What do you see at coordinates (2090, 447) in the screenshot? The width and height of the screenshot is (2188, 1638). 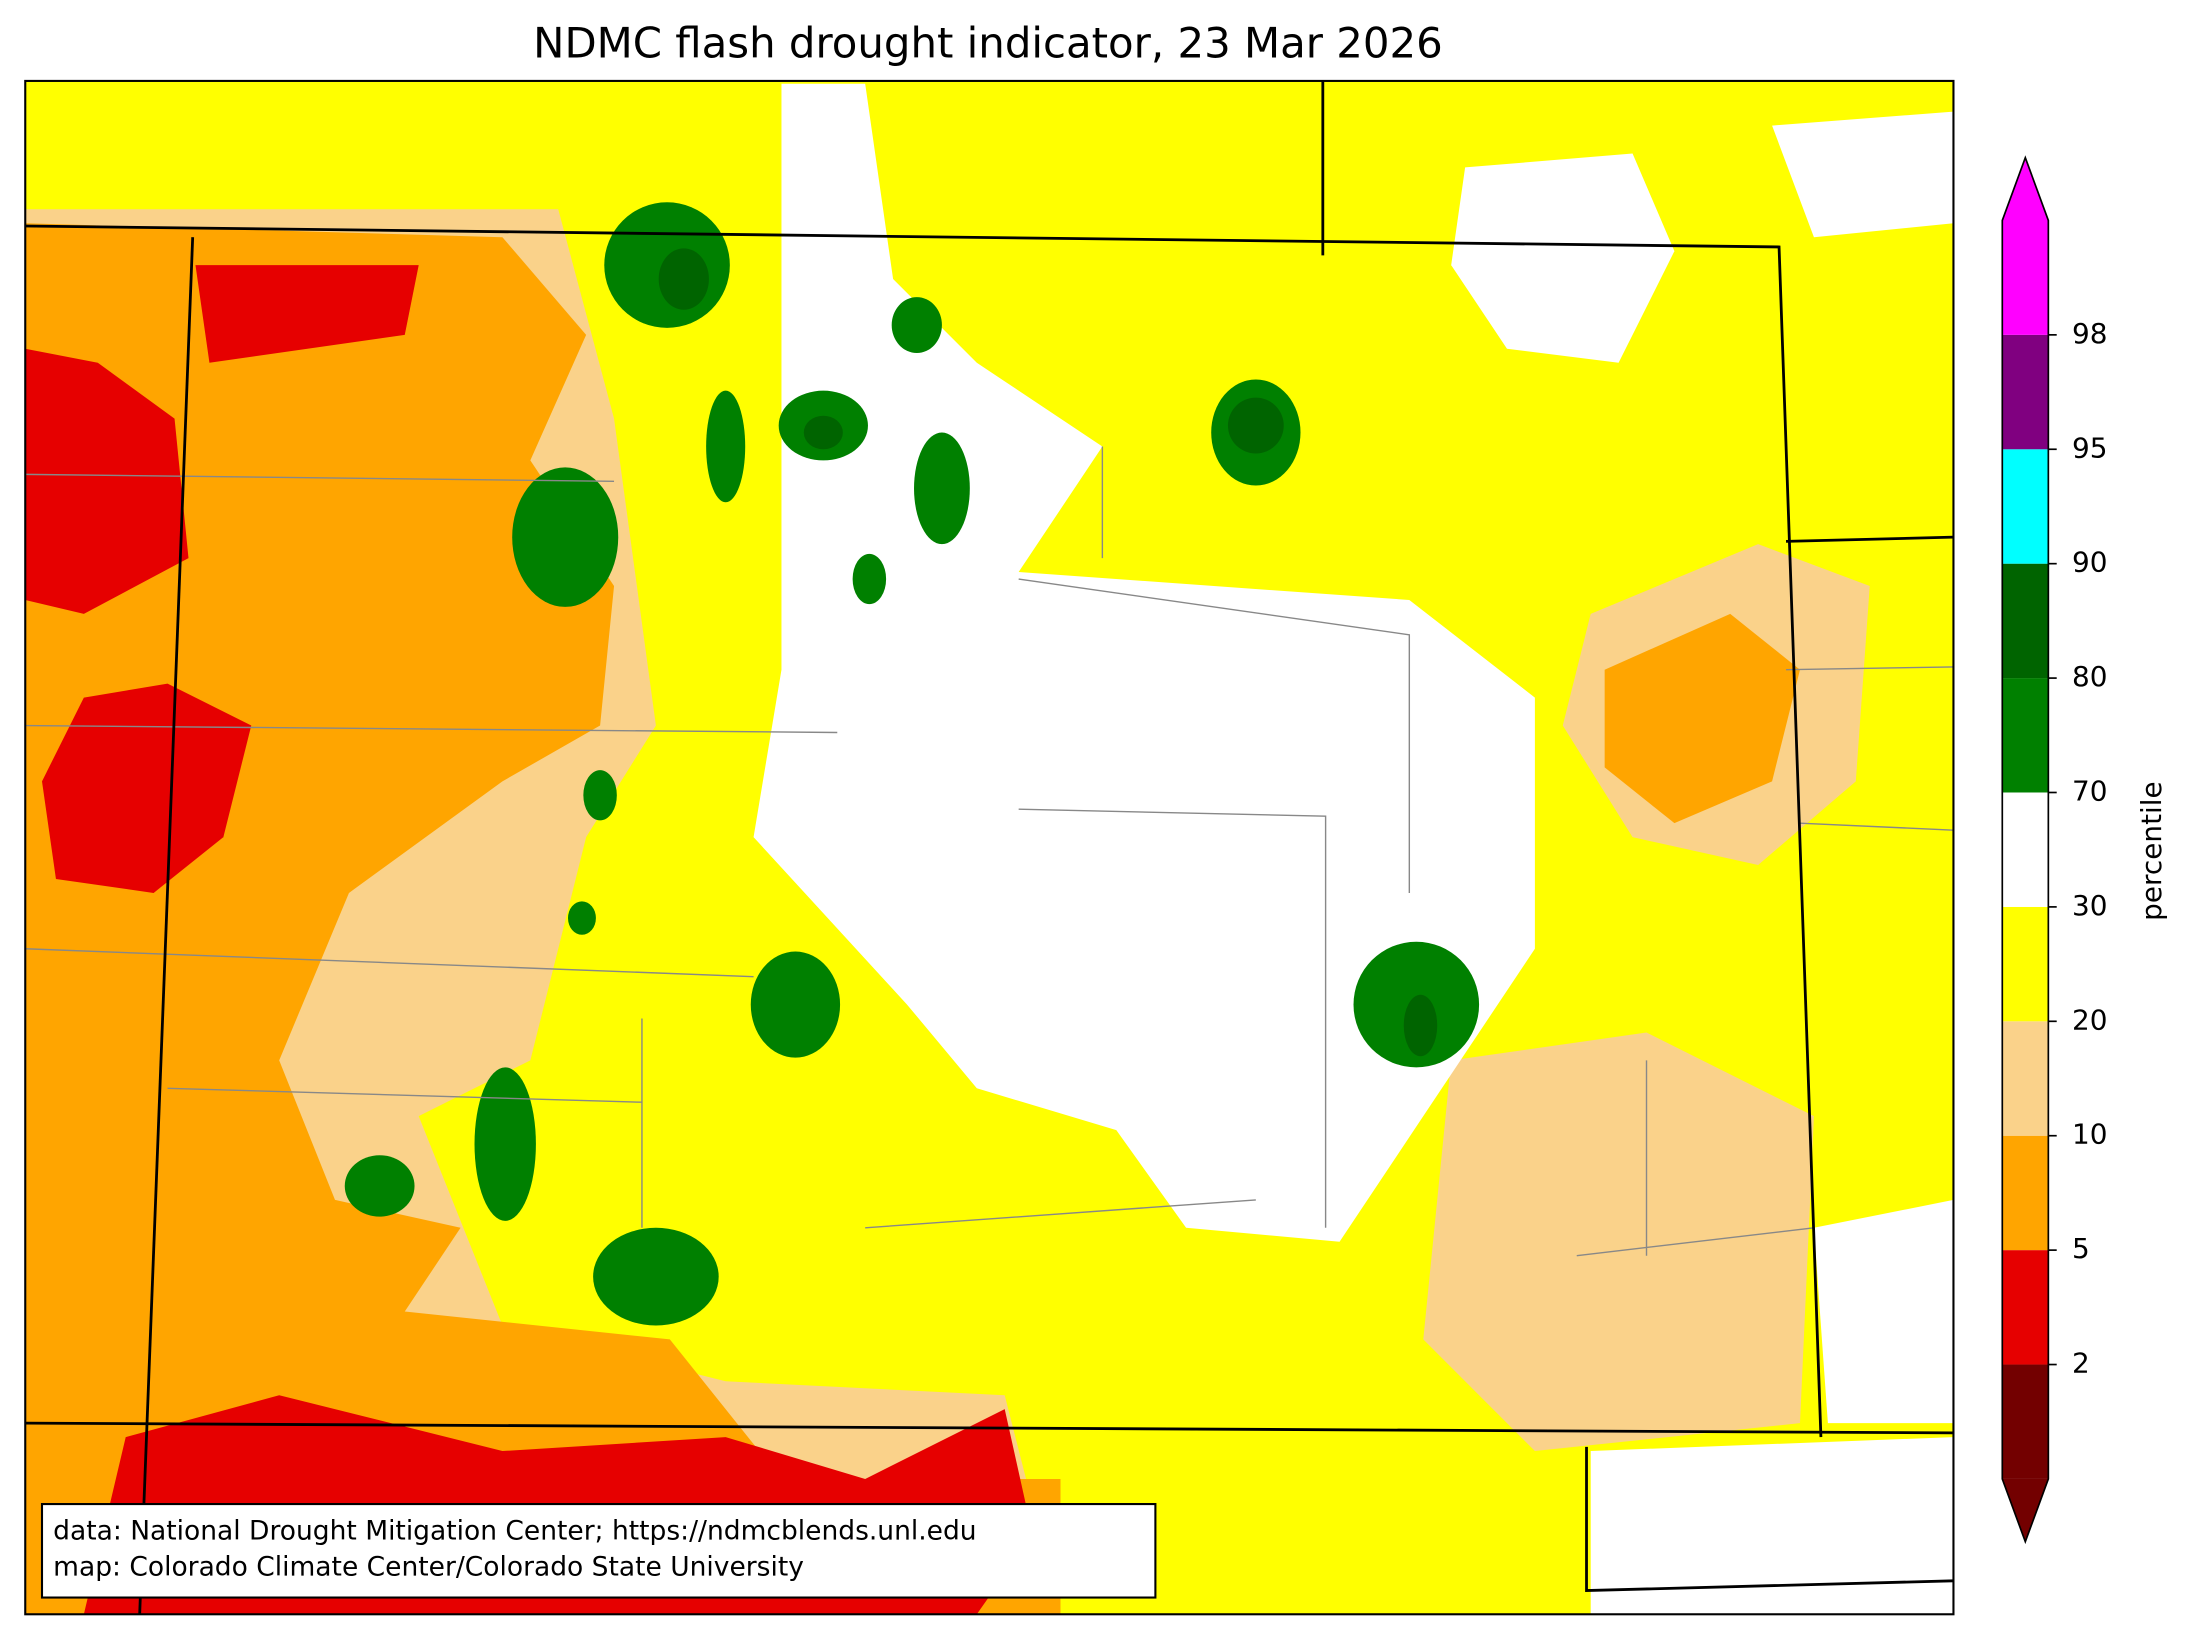 I see `colorbar-tick-label: 95` at bounding box center [2090, 447].